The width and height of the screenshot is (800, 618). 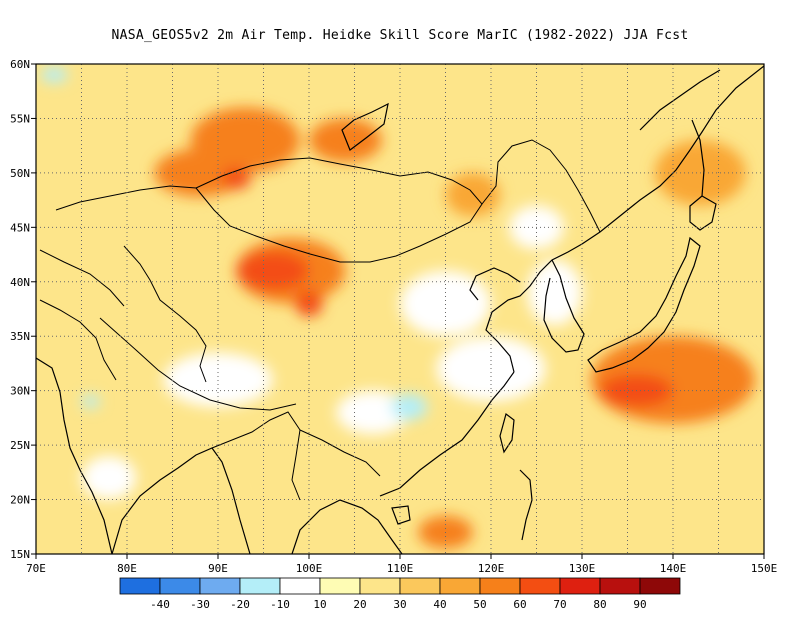 I want to click on colorbar-label: -10, so click(x=280, y=604).